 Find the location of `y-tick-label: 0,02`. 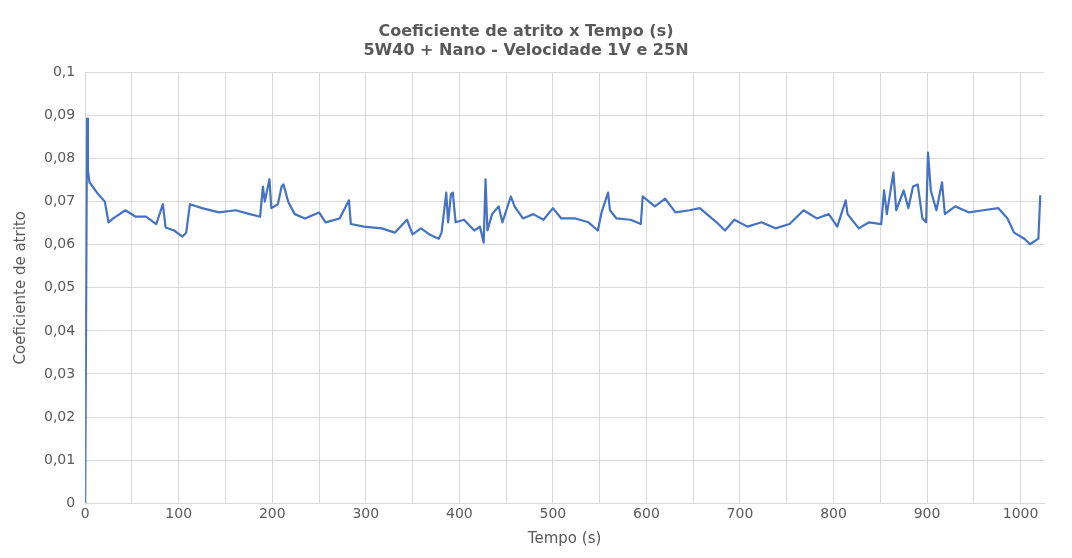

y-tick-label: 0,02 is located at coordinates (60, 415).